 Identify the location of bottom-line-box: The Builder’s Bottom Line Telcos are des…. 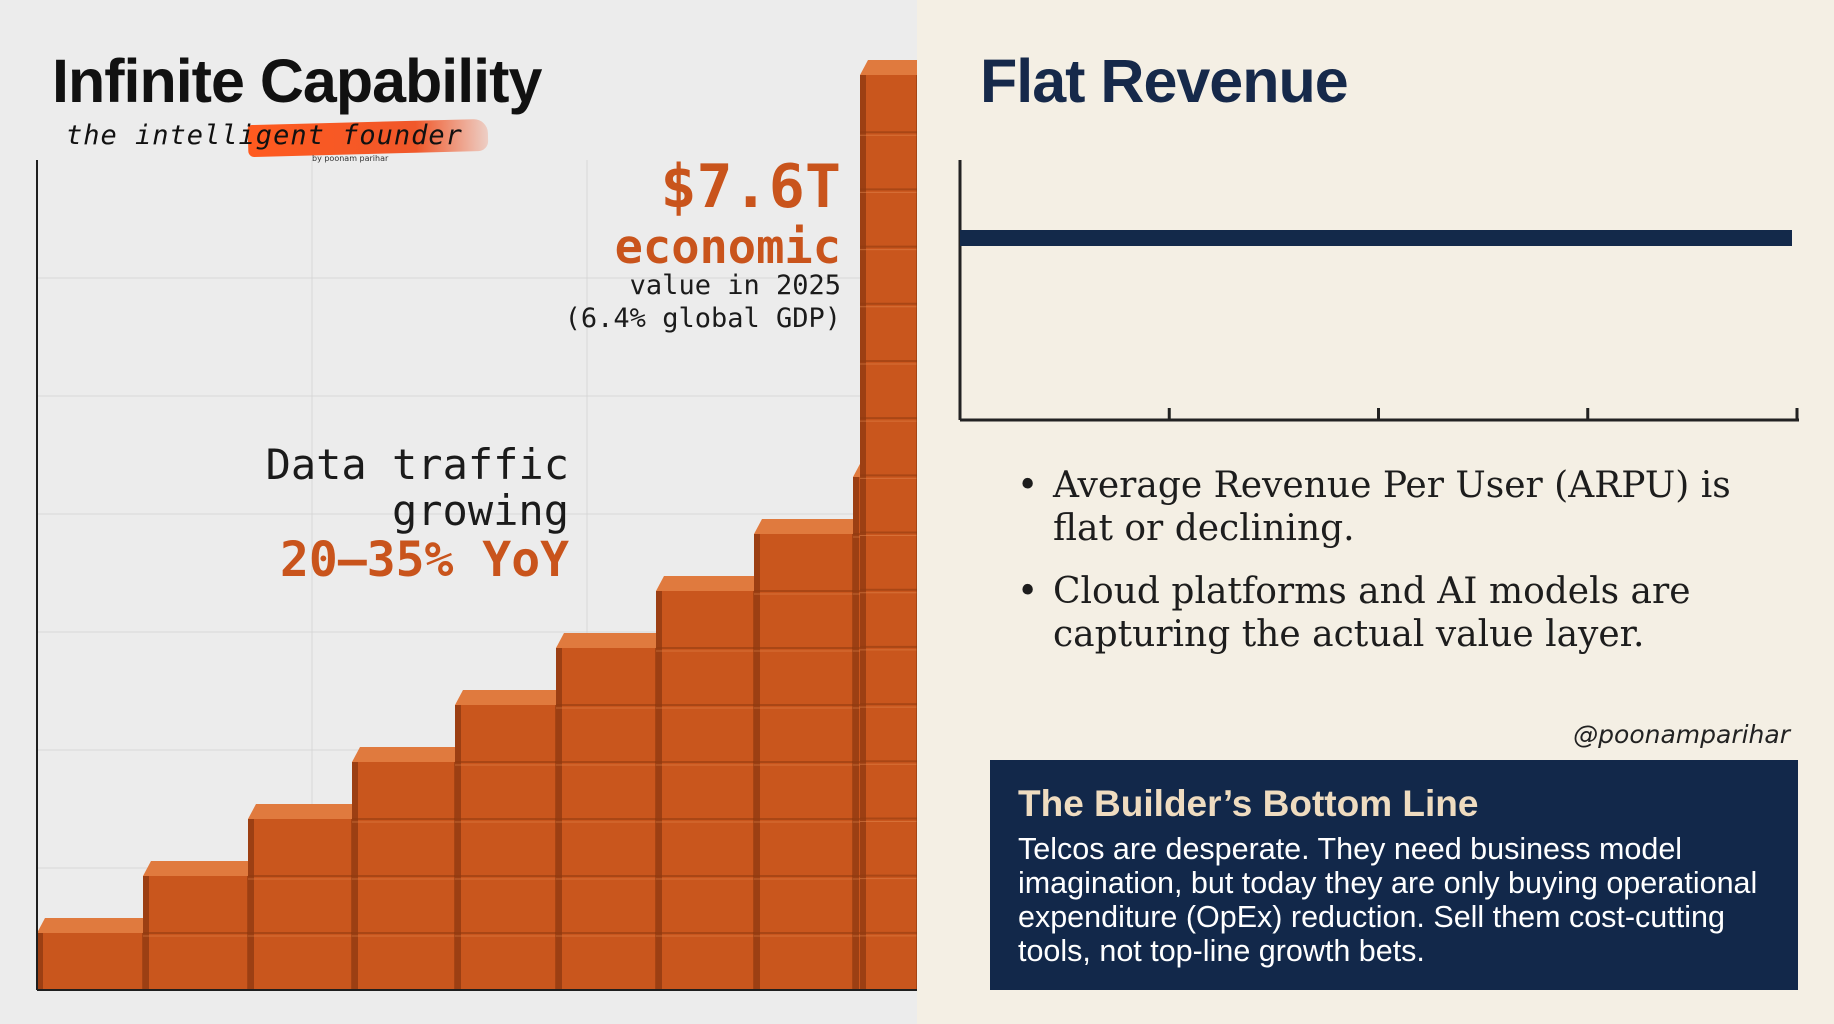
(1394, 875).